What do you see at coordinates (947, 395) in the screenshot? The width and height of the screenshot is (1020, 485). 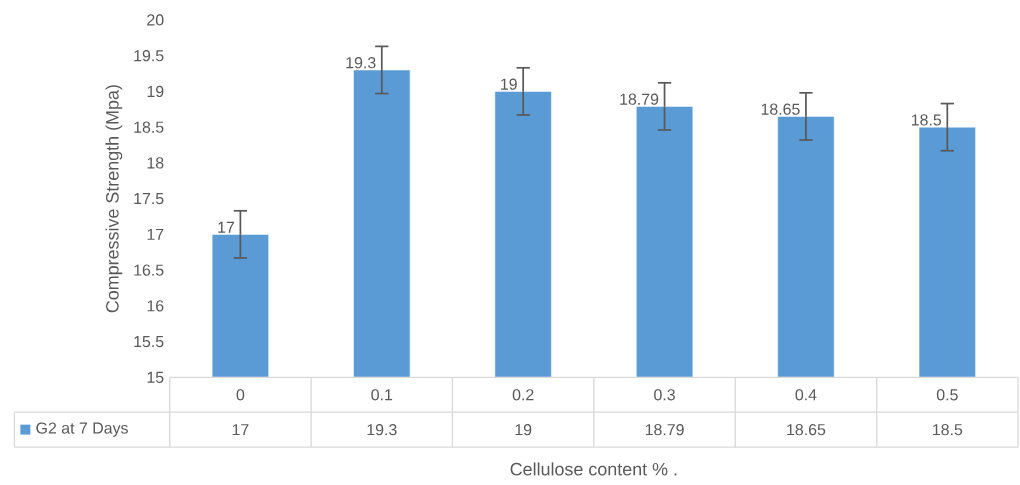 I see `x-tick-label: 0.5` at bounding box center [947, 395].